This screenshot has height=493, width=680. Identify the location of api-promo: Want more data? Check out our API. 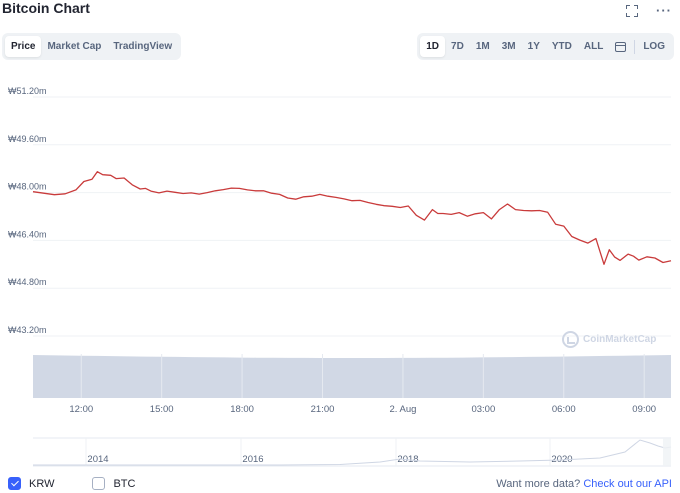
(584, 484).